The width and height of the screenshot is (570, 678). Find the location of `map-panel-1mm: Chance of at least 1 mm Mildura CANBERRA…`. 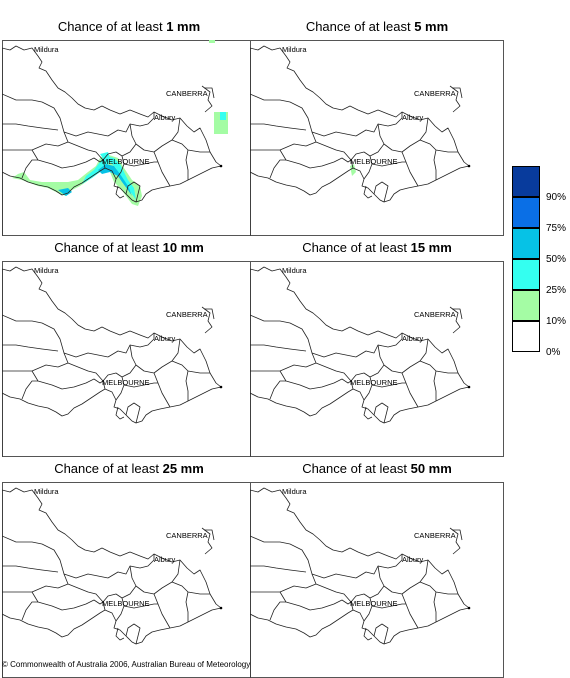

map-panel-1mm: Chance of at least 1 mm Mildura CANBERRA… is located at coordinates (129, 127).